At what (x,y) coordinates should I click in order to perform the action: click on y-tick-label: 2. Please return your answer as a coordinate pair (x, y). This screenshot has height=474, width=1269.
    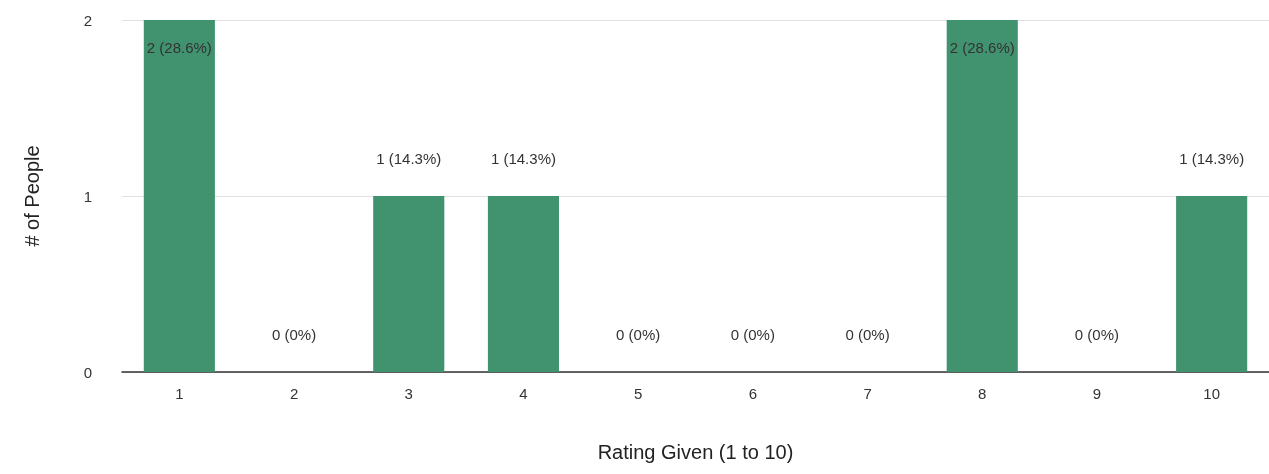
    Looking at the image, I should click on (87, 20).